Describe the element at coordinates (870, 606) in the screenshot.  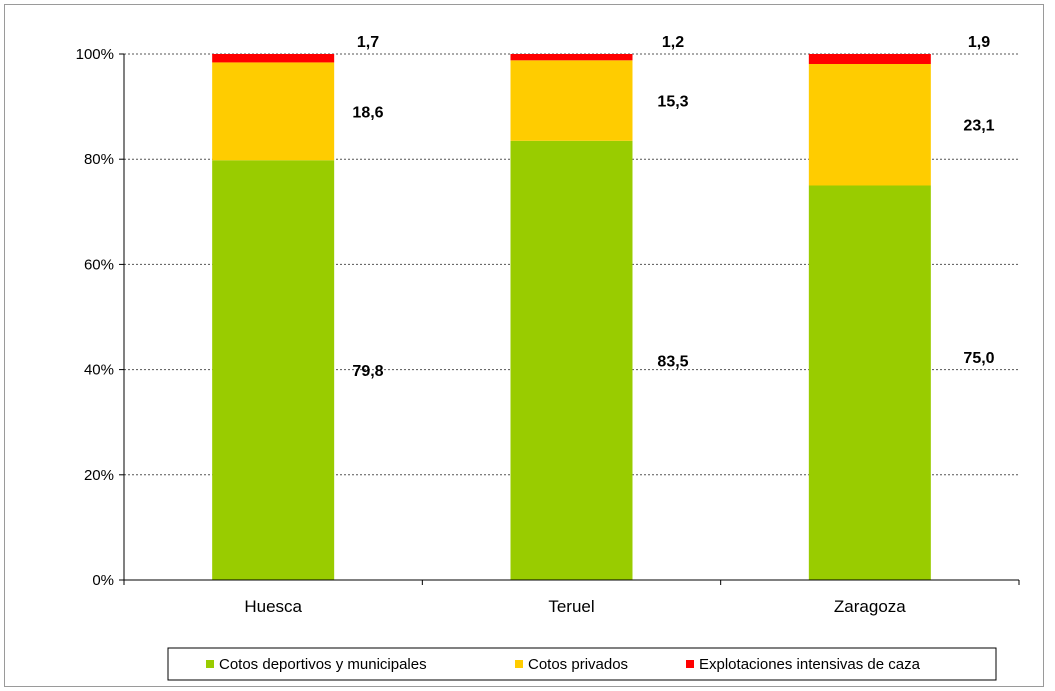
I see `x-category-label: Zaragoza` at that location.